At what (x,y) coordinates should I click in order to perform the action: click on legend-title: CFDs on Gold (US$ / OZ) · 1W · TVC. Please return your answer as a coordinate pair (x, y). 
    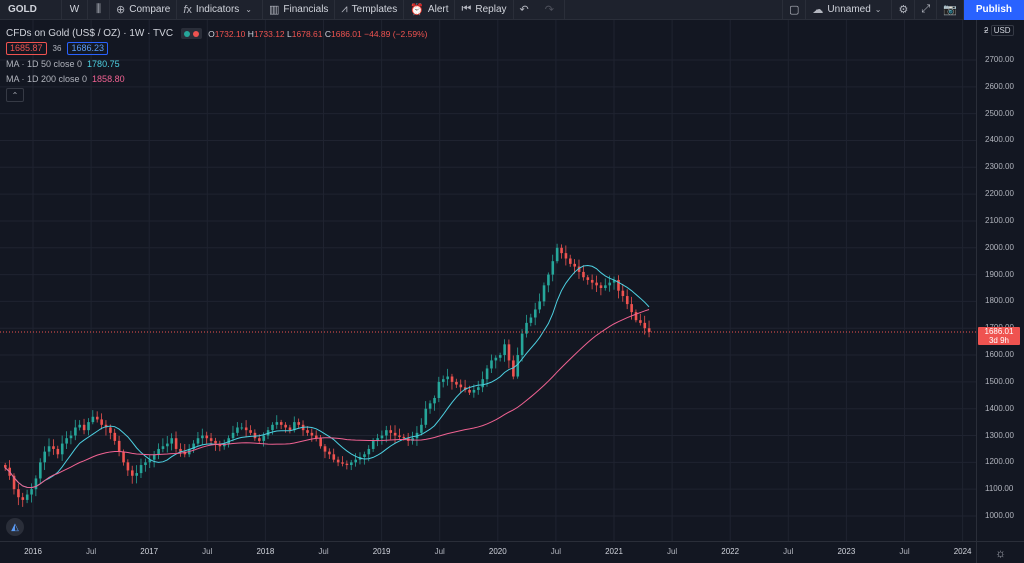
    Looking at the image, I should click on (90, 33).